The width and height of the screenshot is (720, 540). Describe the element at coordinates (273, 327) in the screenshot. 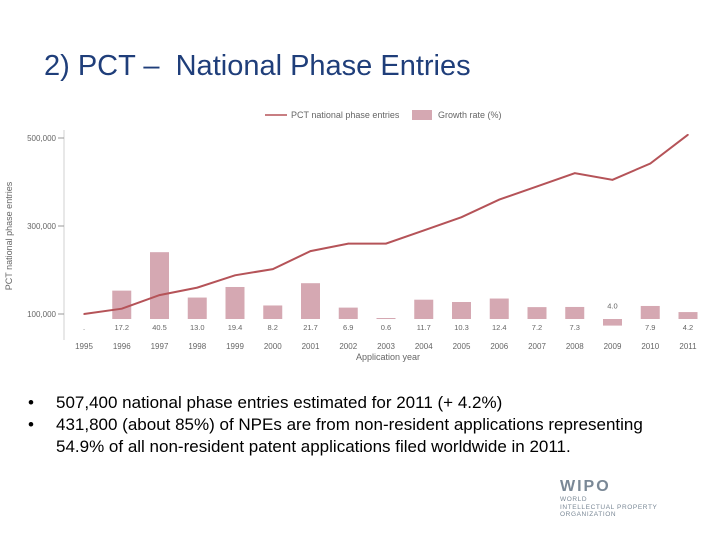

I see `growth-bar-label: 8.2` at that location.